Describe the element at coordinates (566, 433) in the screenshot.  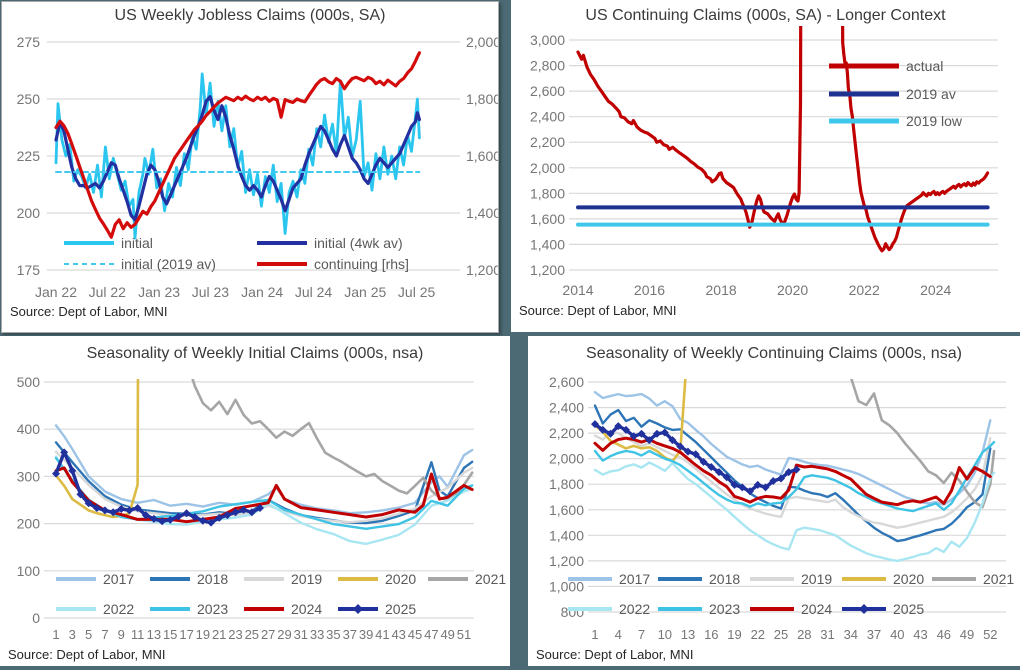
I see `y-axis-tick-label: 2,200` at that location.